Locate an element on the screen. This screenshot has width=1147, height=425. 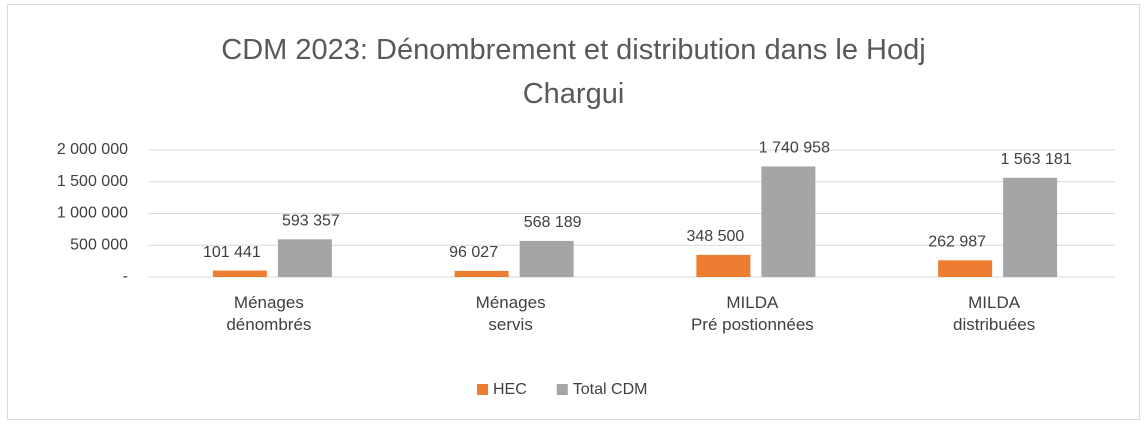
x-tick-label: MILDA Pré postionnées is located at coordinates (752, 313).